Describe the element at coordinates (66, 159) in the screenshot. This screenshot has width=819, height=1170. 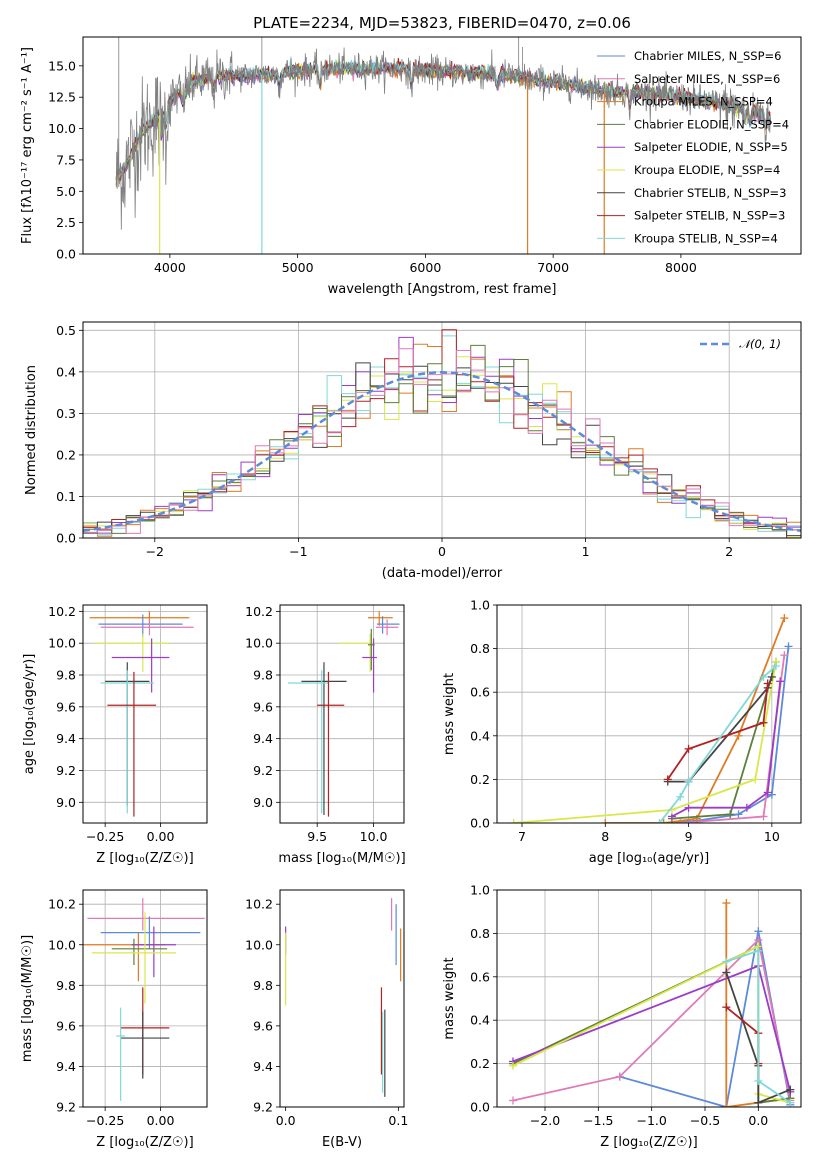
I see `y-tick-label: 7.5` at that location.